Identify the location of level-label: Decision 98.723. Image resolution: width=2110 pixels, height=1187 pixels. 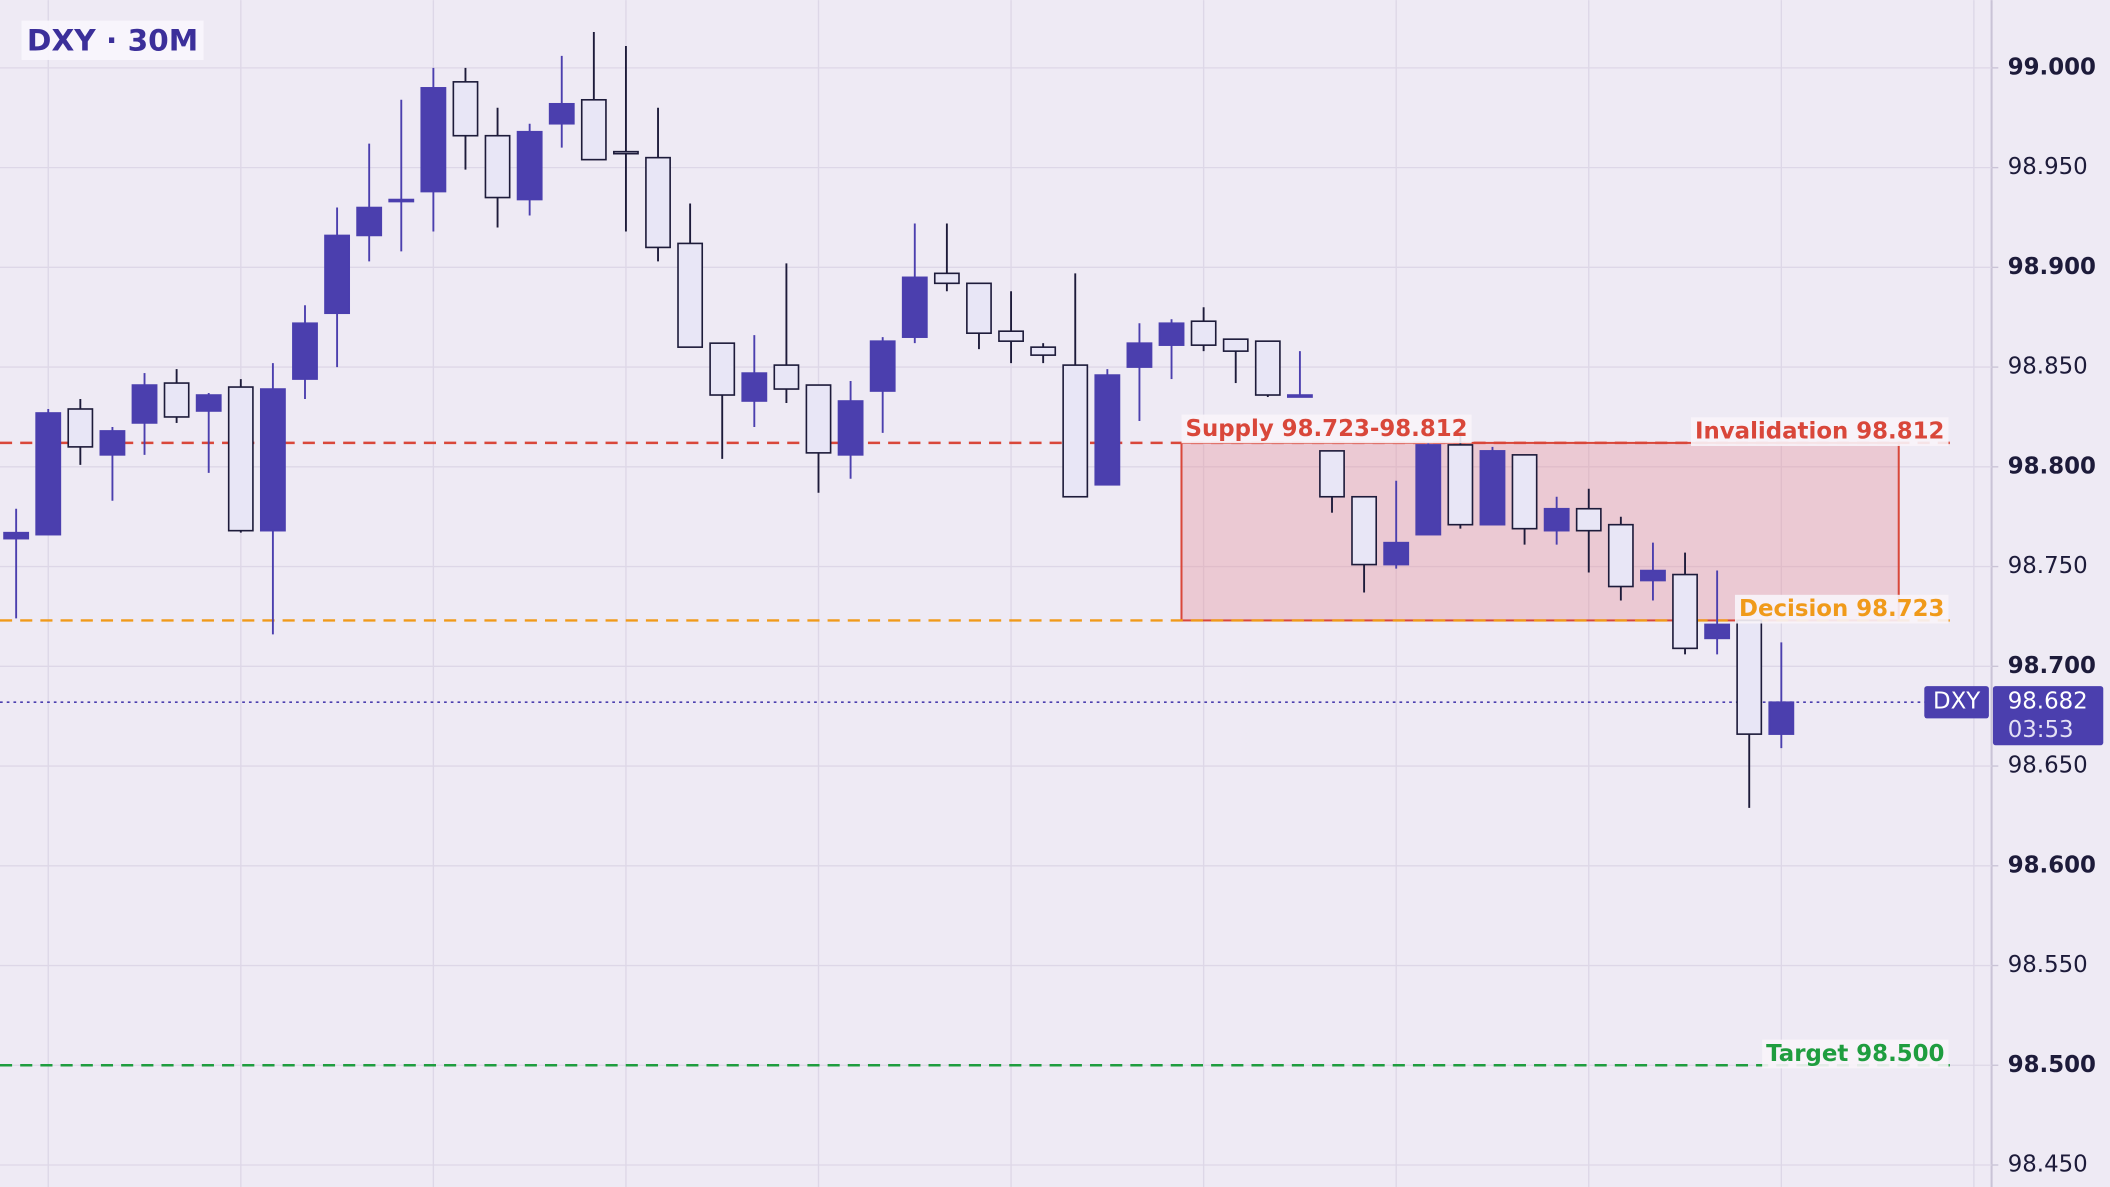
(1841, 609).